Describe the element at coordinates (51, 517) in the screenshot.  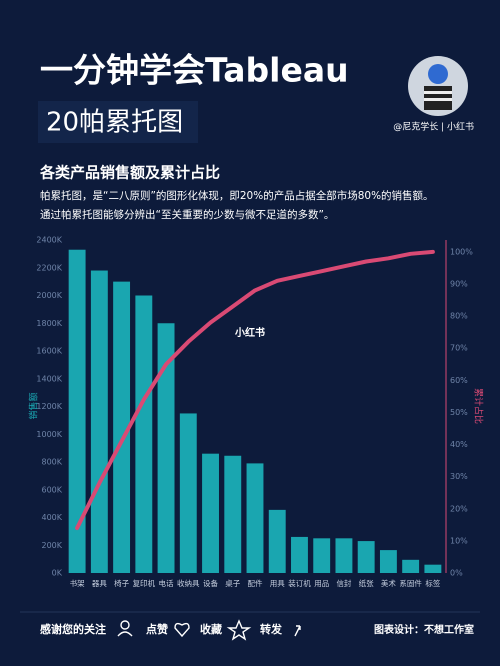
I see `y-tick-label: 400K` at that location.